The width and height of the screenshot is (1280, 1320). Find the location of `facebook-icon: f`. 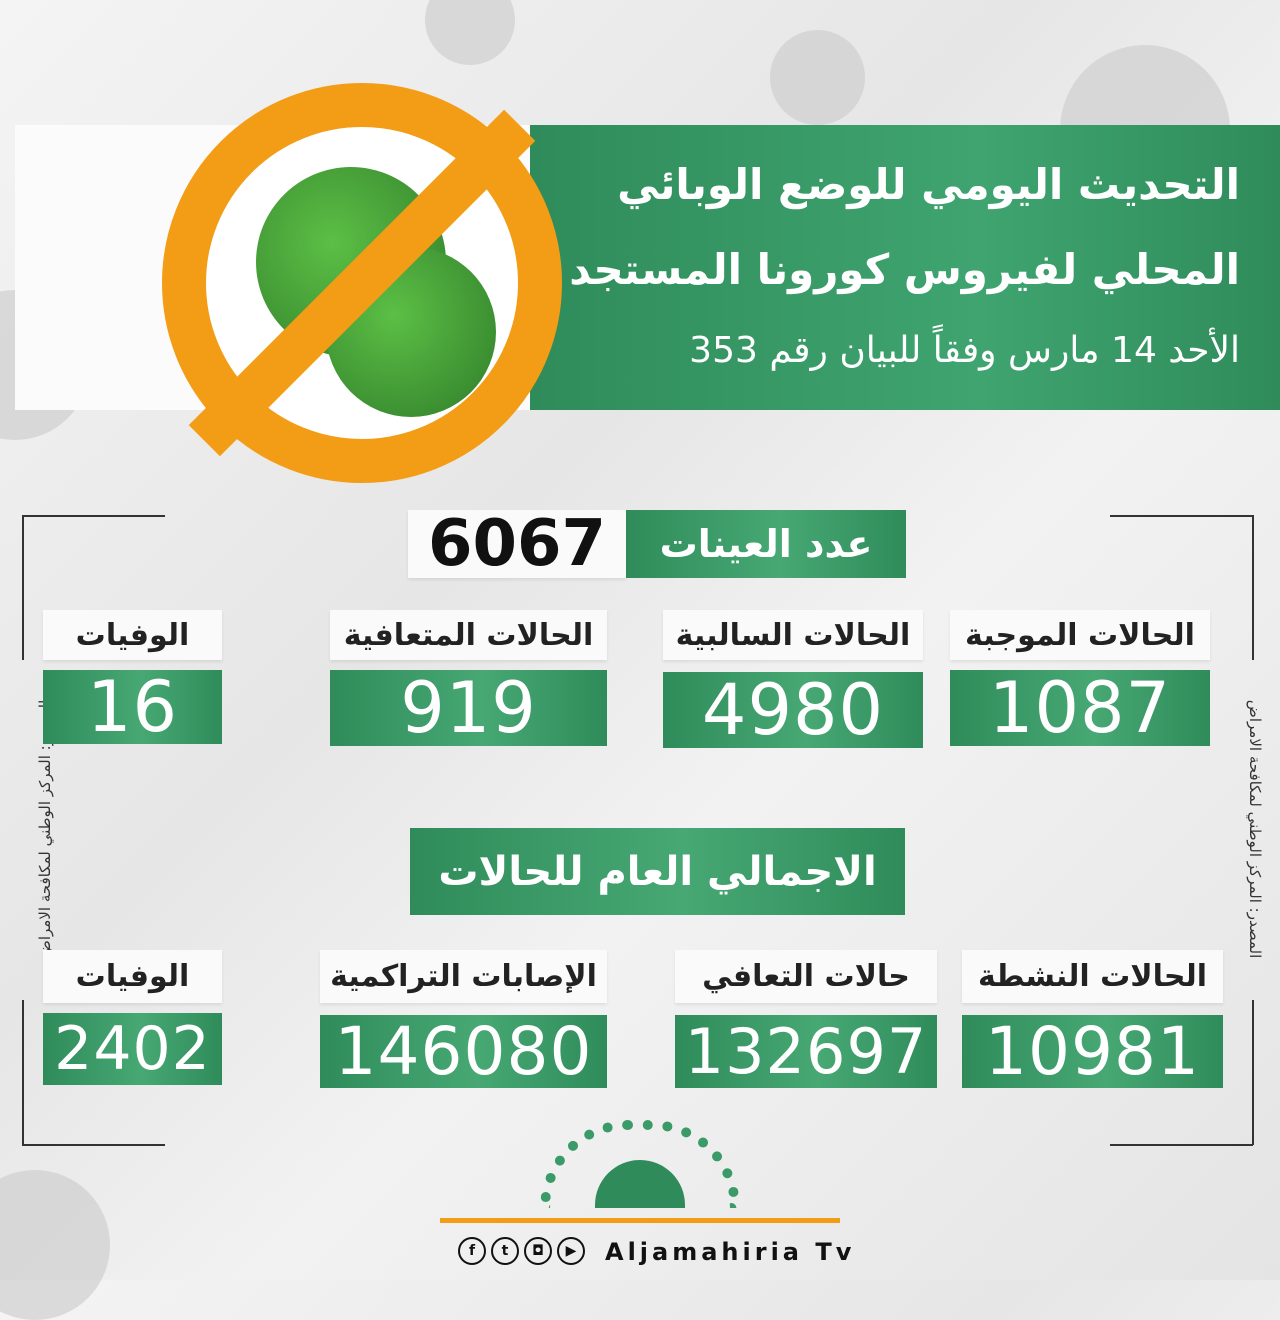

facebook-icon: f is located at coordinates (472, 1251).